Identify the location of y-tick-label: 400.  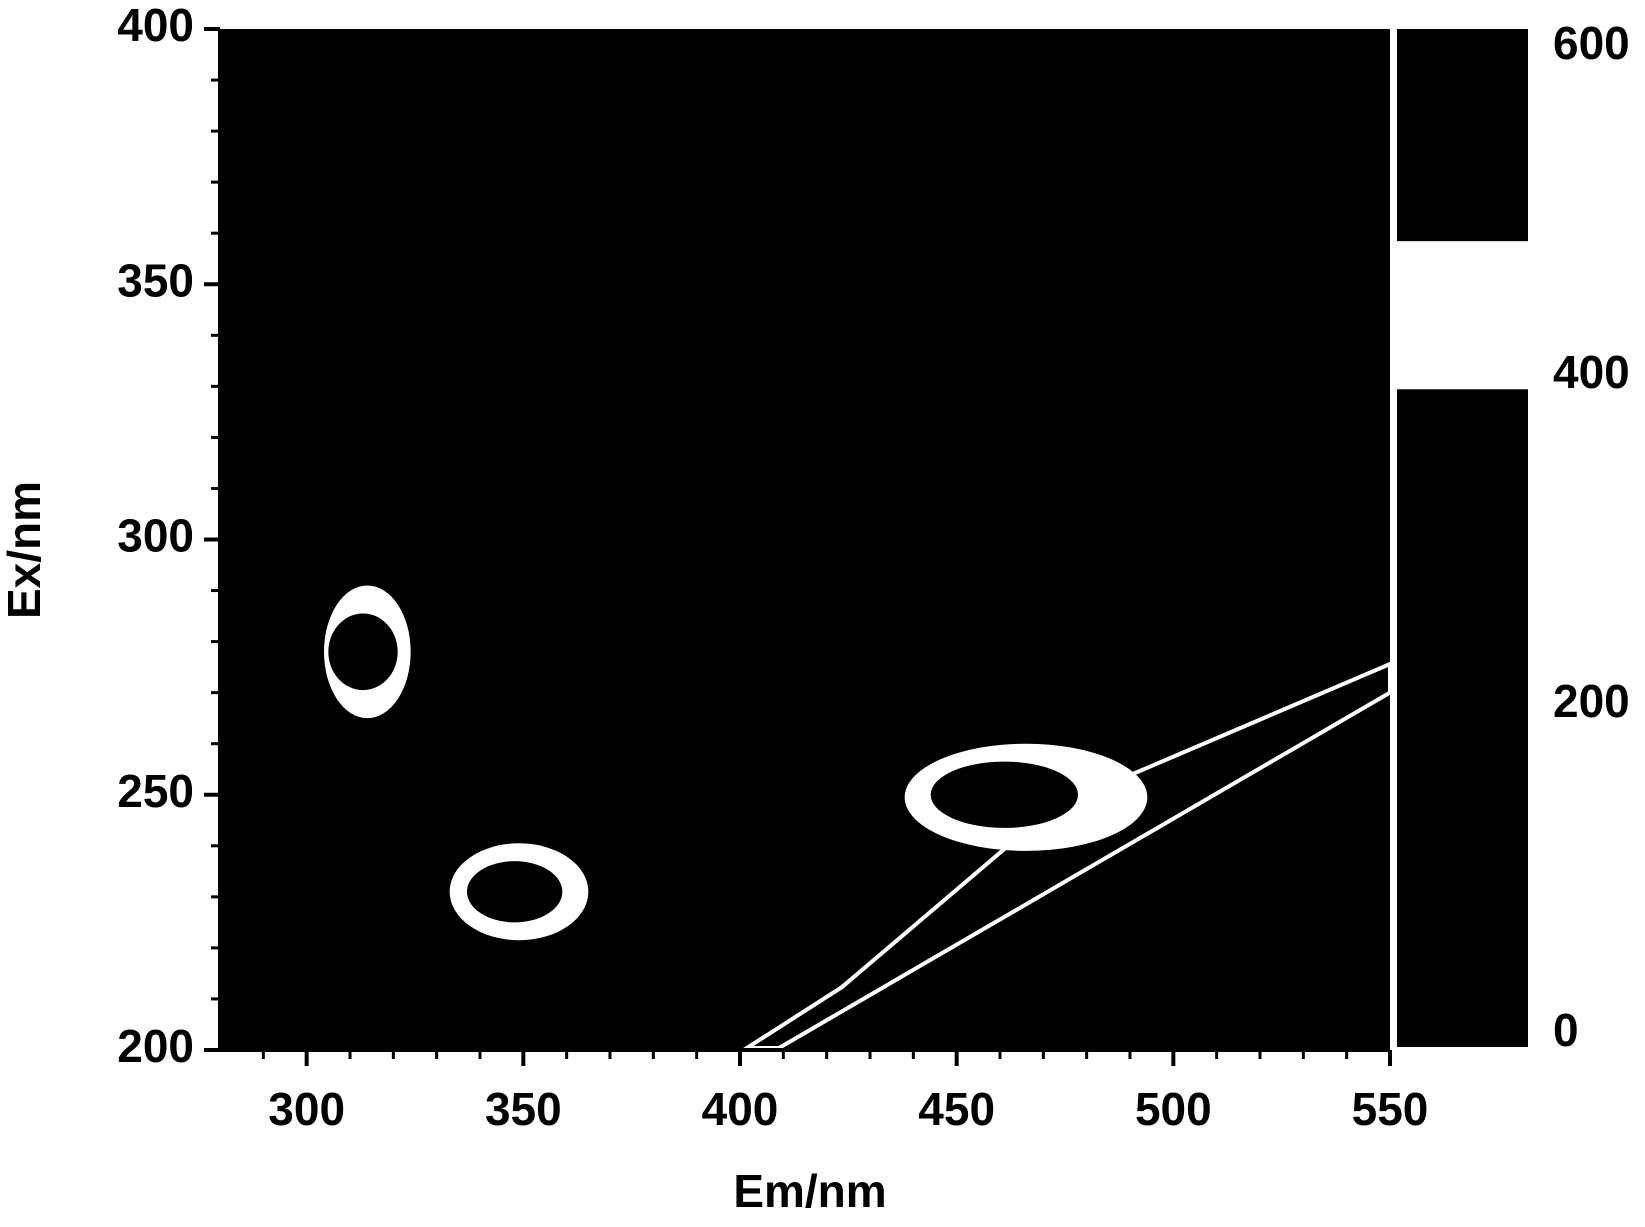
(155, 25).